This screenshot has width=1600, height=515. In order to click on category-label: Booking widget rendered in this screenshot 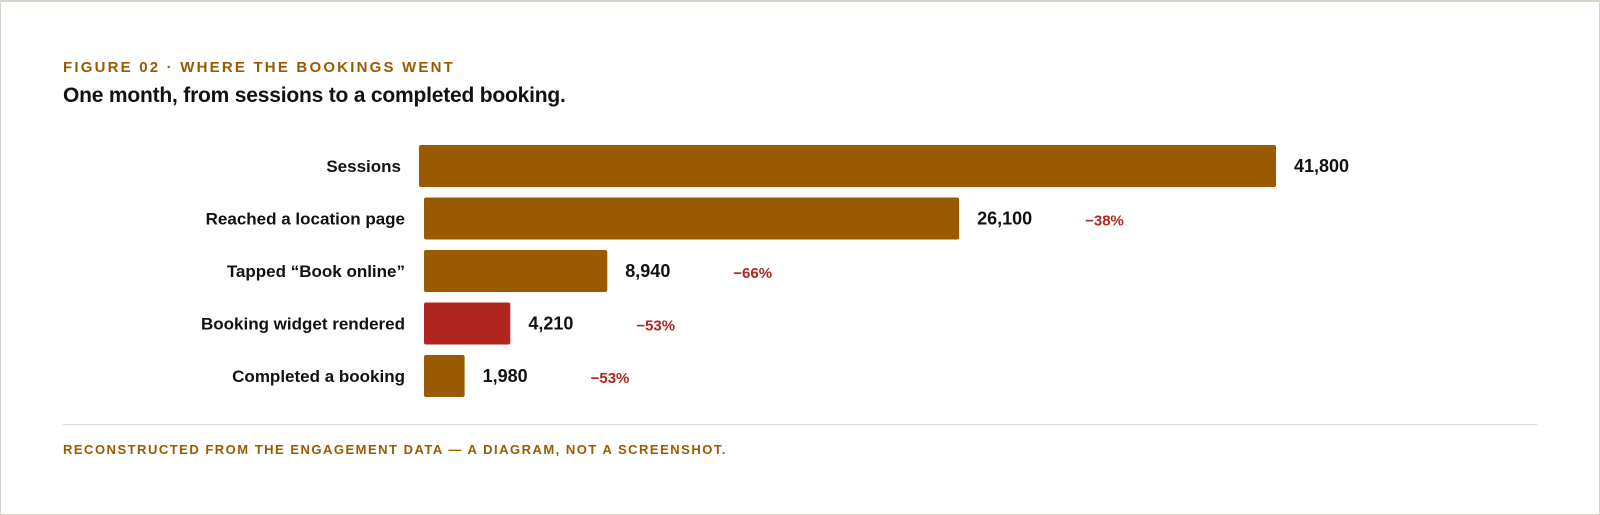, I will do `click(303, 324)`.